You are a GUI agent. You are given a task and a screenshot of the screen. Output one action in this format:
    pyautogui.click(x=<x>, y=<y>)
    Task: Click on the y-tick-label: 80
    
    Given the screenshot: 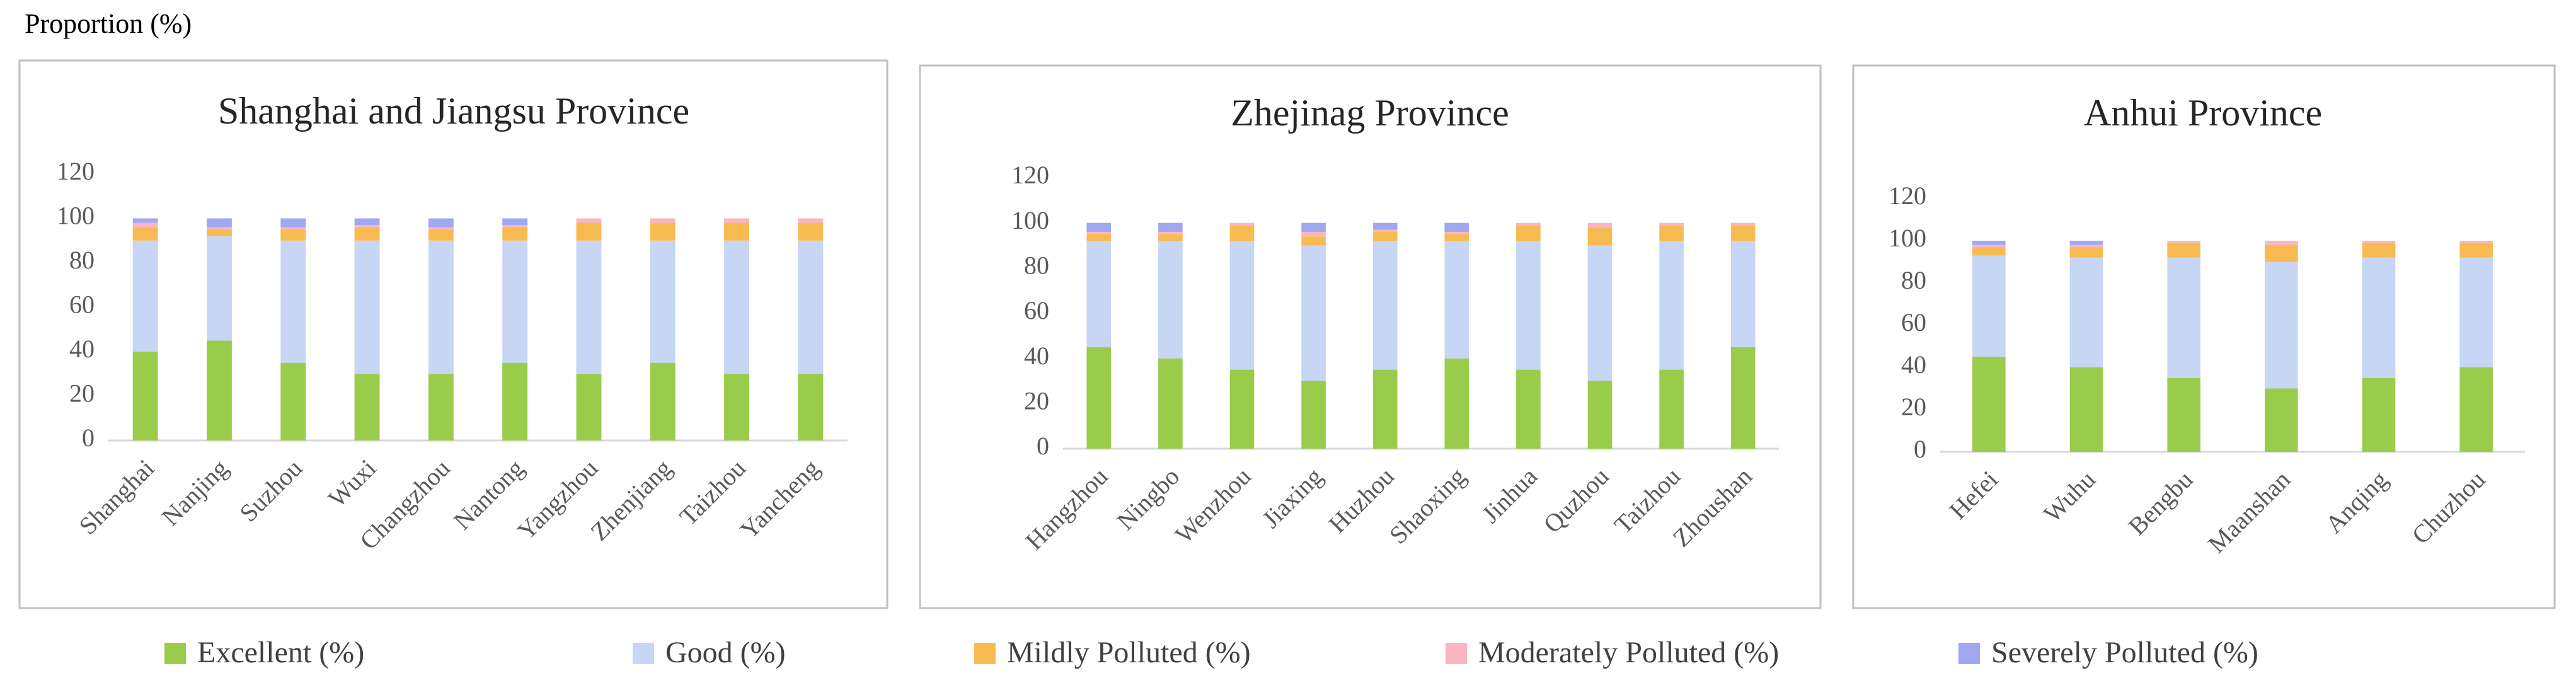 What is the action you would take?
    pyautogui.click(x=82, y=260)
    